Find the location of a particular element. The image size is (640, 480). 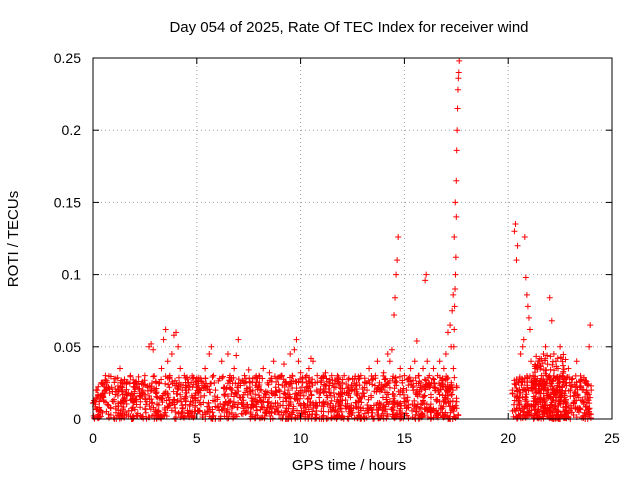

x-axis-label: GPS time / hours is located at coordinates (349, 465).